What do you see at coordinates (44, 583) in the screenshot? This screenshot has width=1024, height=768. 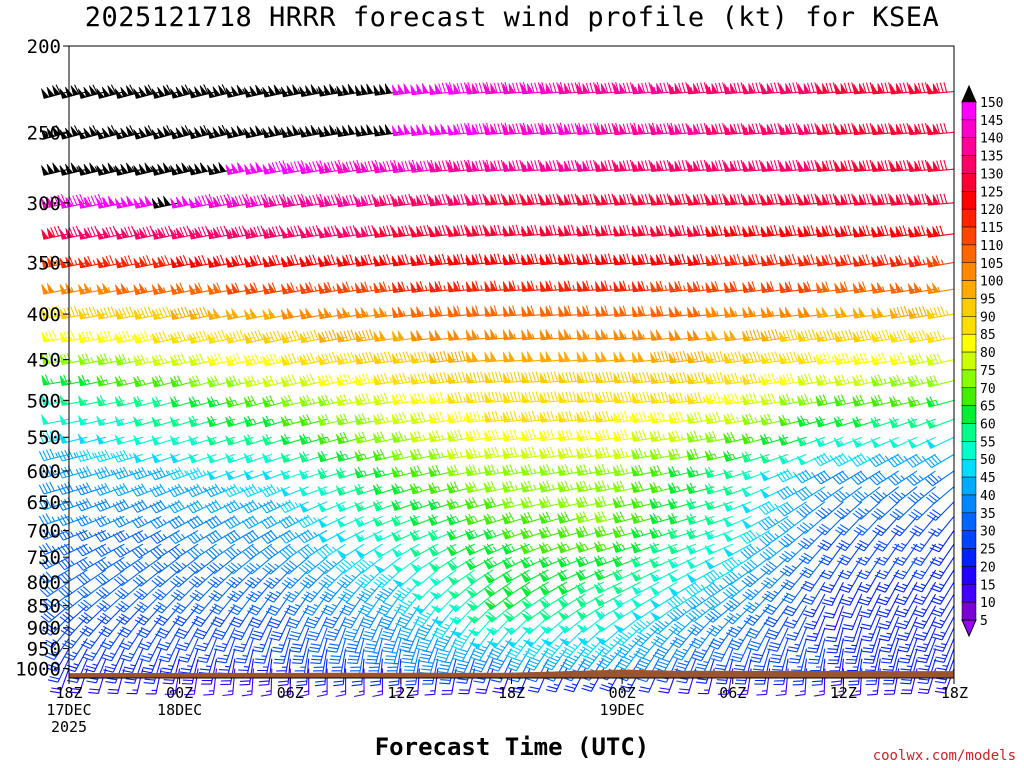 I see `y-tick-label: 800` at bounding box center [44, 583].